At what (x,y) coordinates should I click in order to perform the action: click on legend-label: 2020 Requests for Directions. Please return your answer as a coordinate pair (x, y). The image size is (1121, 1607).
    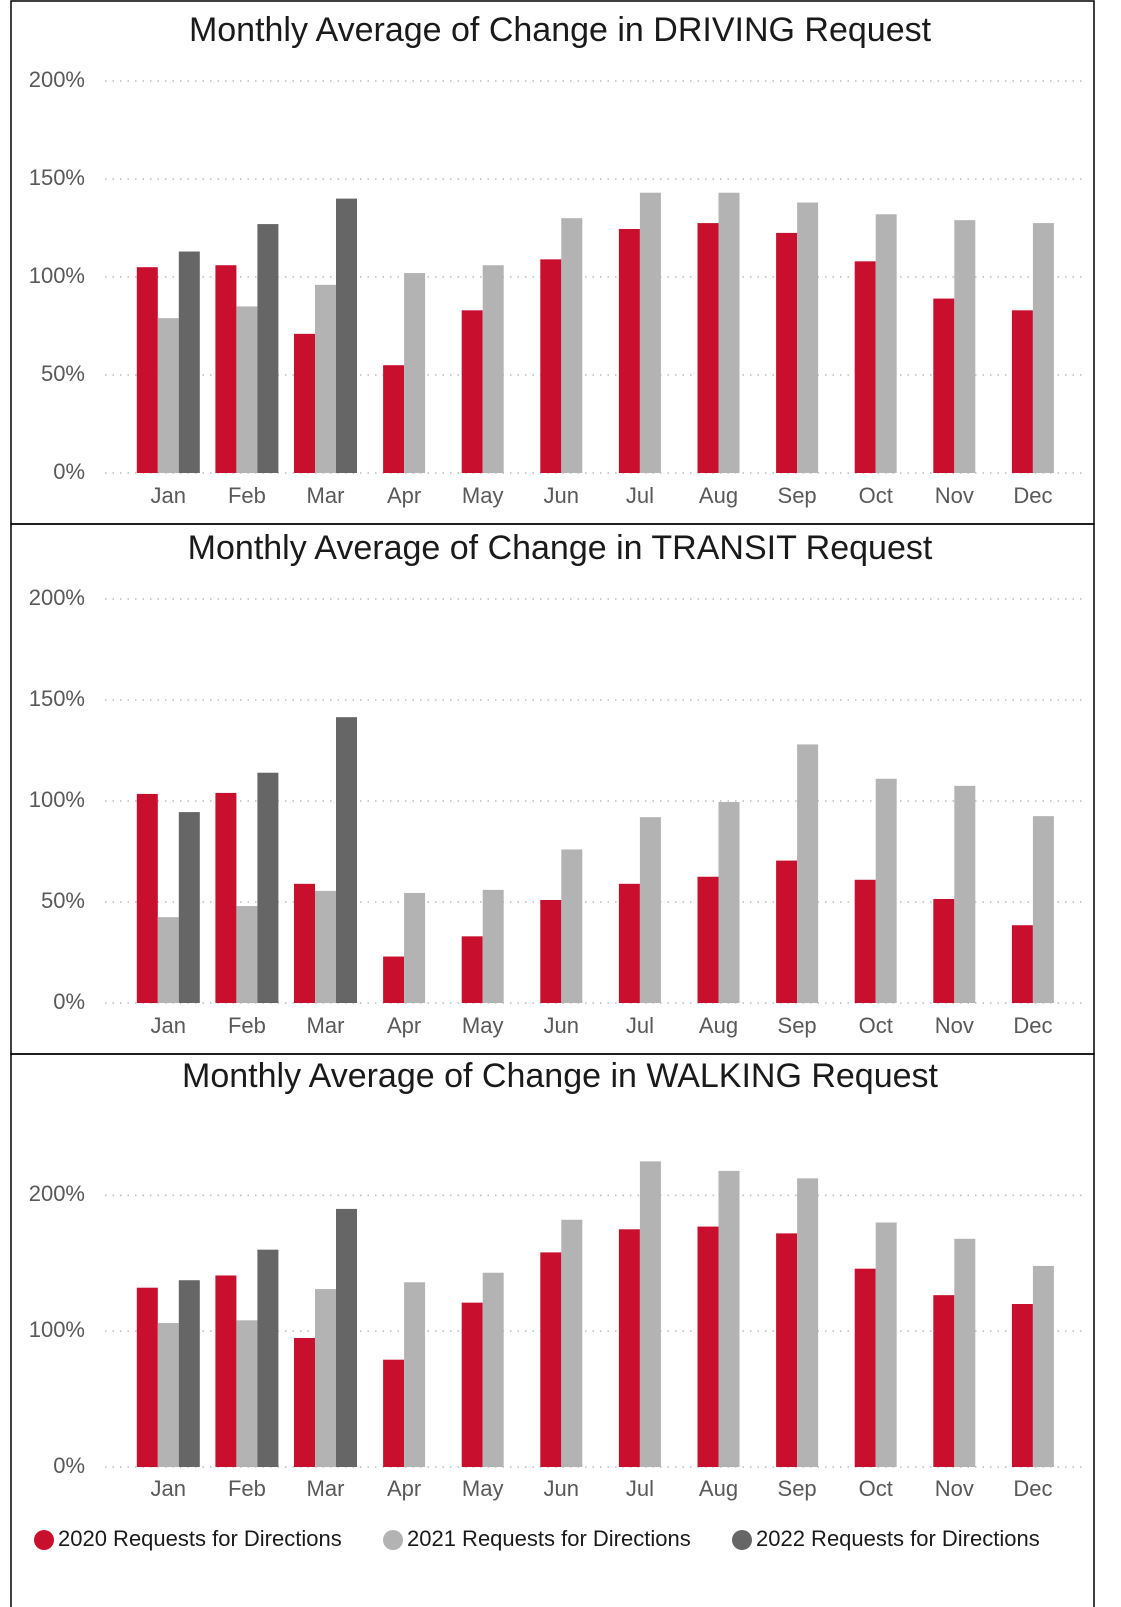
    Looking at the image, I should click on (200, 1538).